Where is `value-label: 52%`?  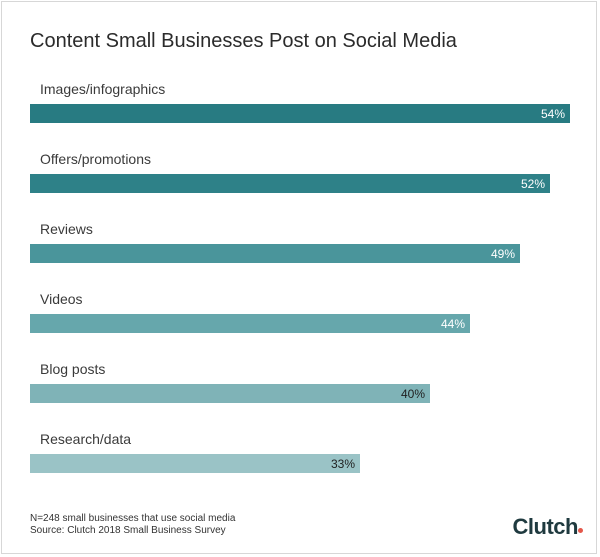 value-label: 52% is located at coordinates (533, 184).